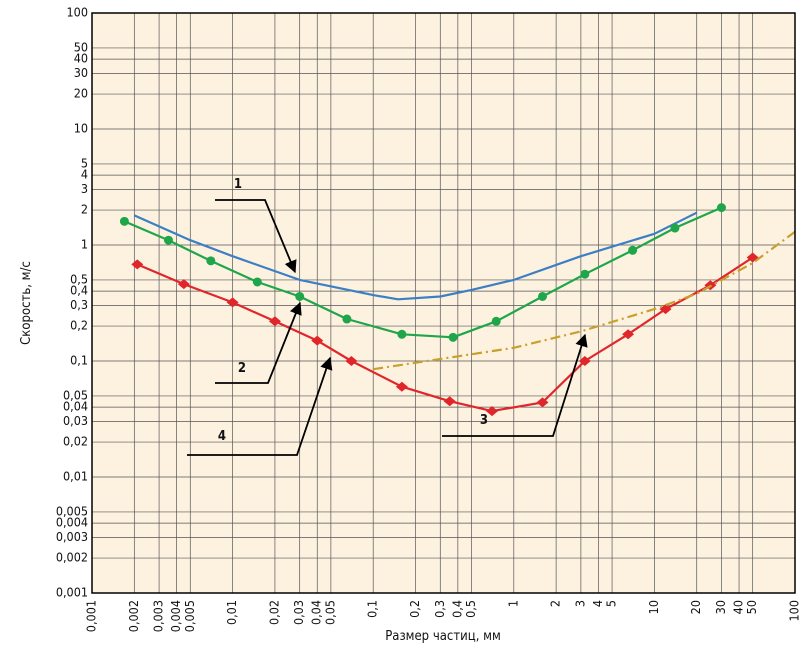  I want to click on x-tick-label: 20, so click(695, 607).